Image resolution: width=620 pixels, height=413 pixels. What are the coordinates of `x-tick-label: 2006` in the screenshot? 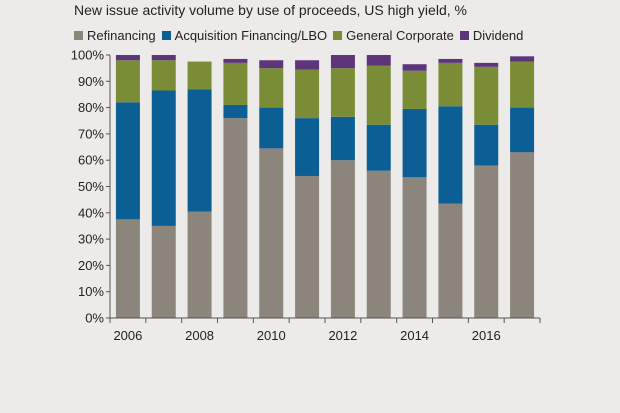 It's located at (127, 335).